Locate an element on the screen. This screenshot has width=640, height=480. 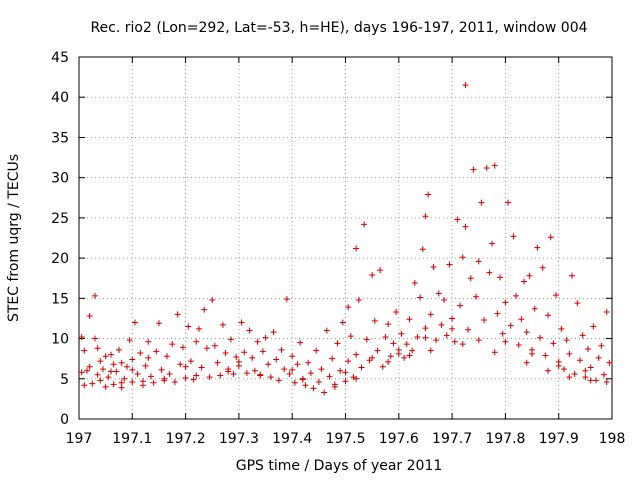
y-tick-label: 0 is located at coordinates (64, 420).